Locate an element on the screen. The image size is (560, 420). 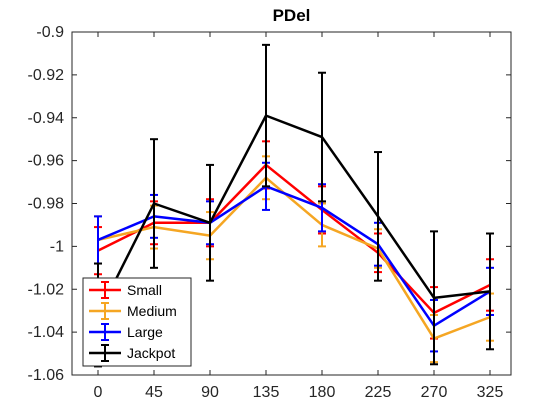
x-tick-label: 135 is located at coordinates (266, 392).